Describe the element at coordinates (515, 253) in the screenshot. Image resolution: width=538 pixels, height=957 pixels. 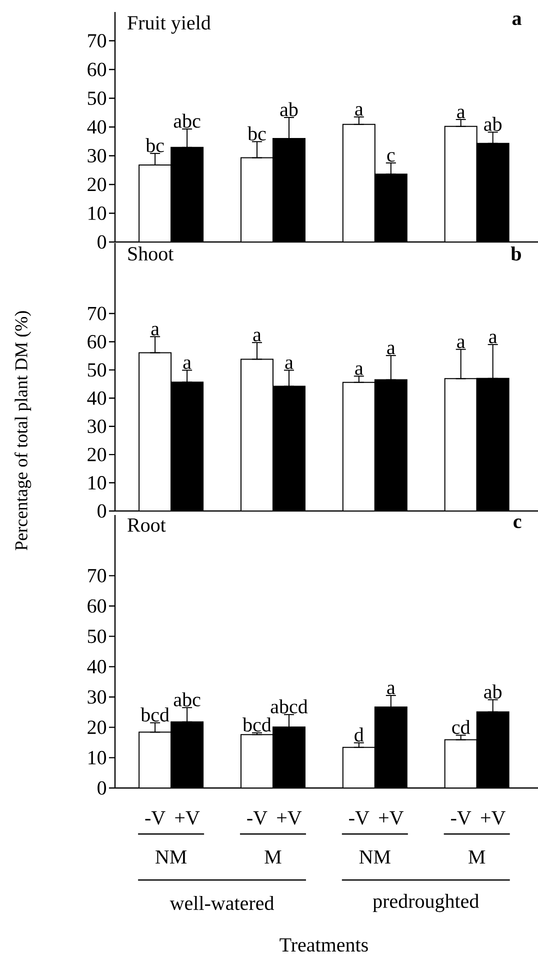
I see `annotation: b` at that location.